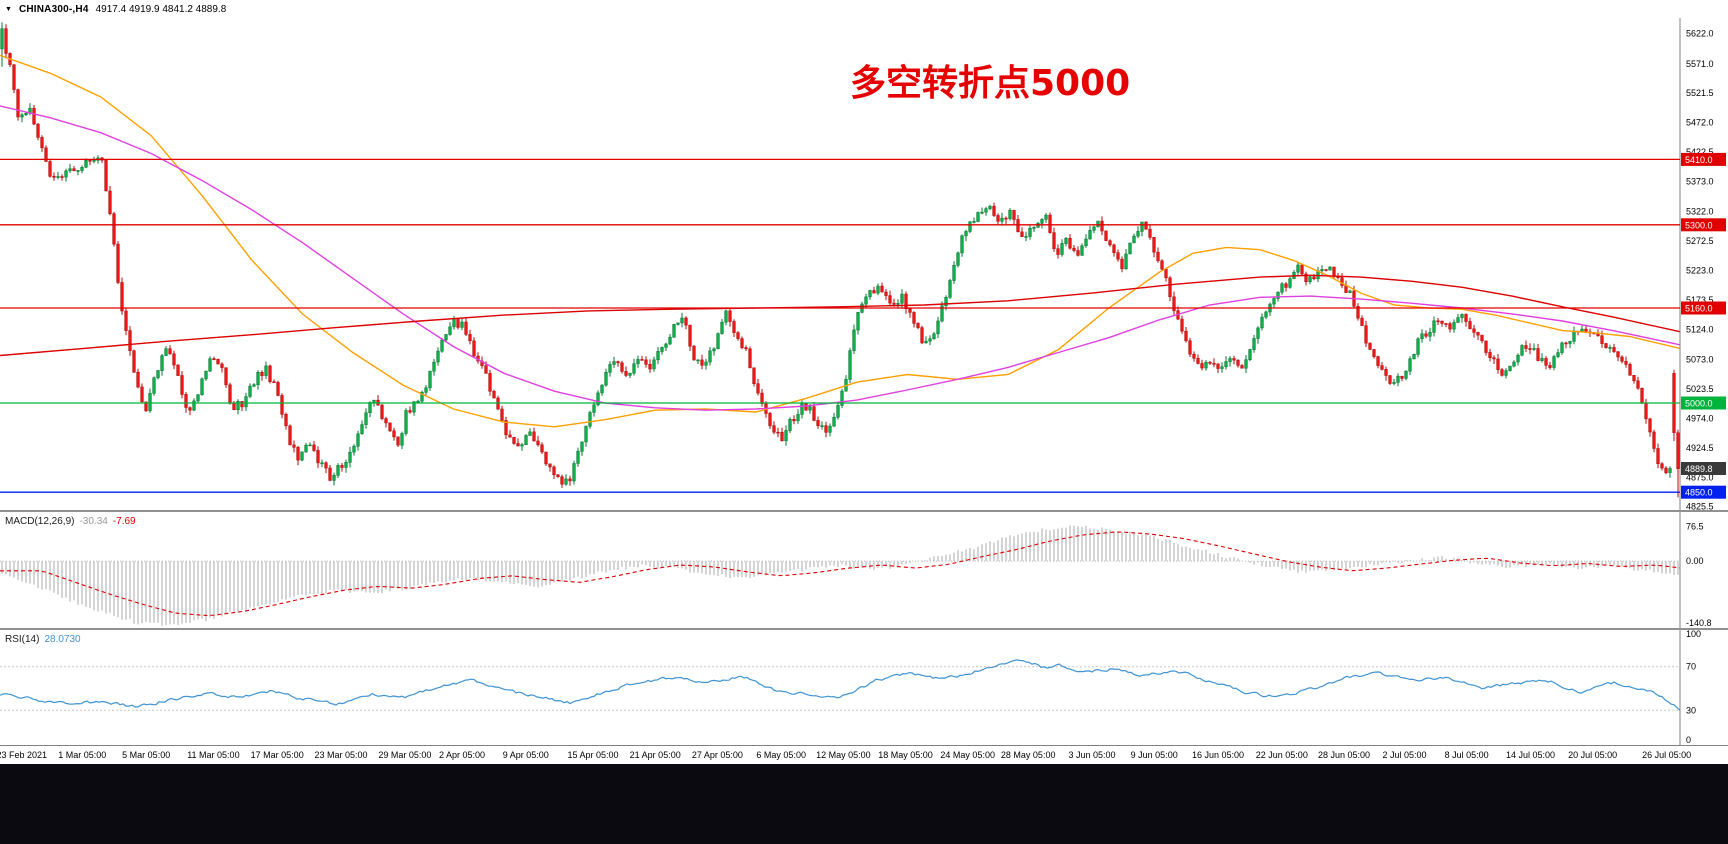  I want to click on time-label: 22 Jun 05:00, so click(1281, 755).